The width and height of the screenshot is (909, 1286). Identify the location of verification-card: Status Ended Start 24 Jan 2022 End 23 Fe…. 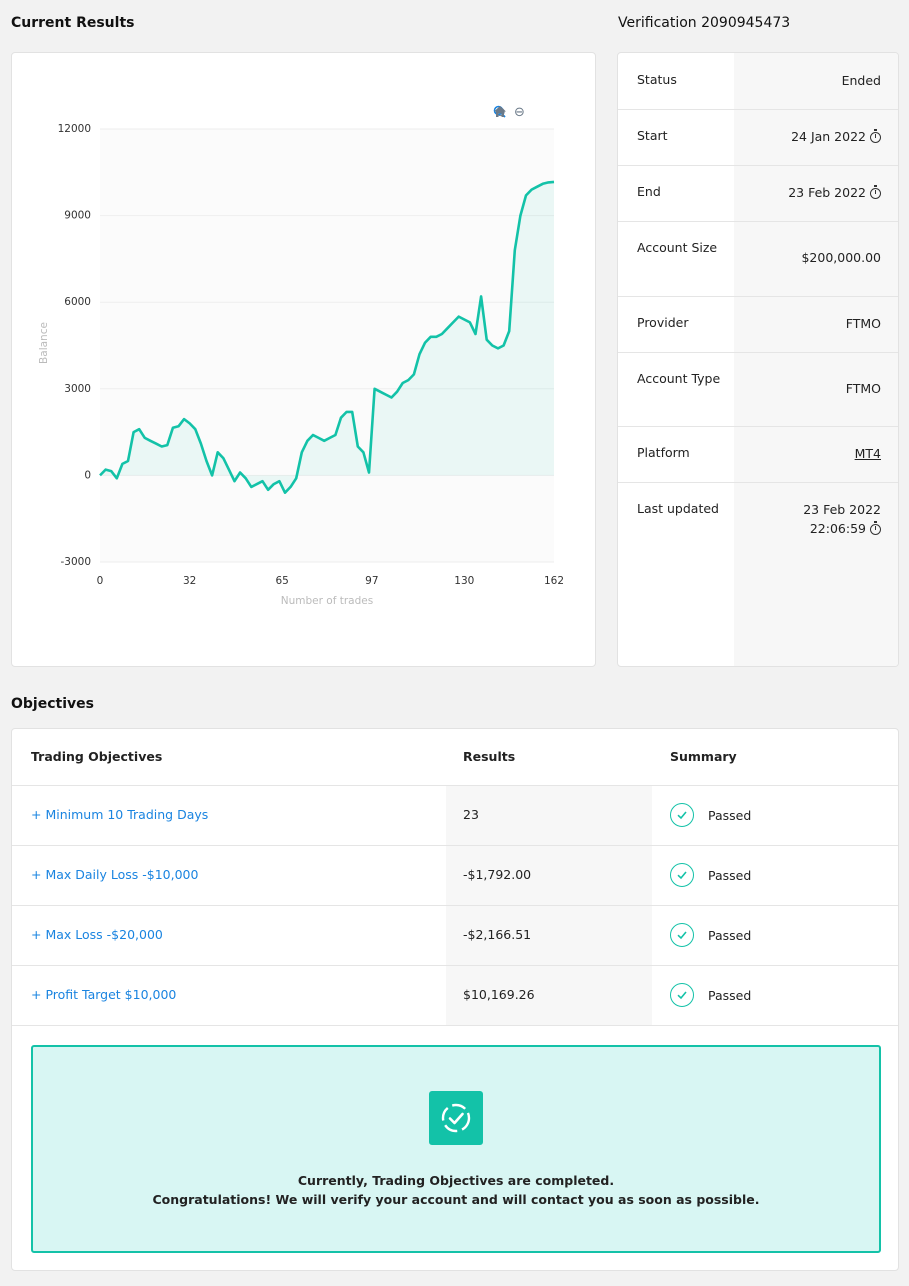
(758, 359).